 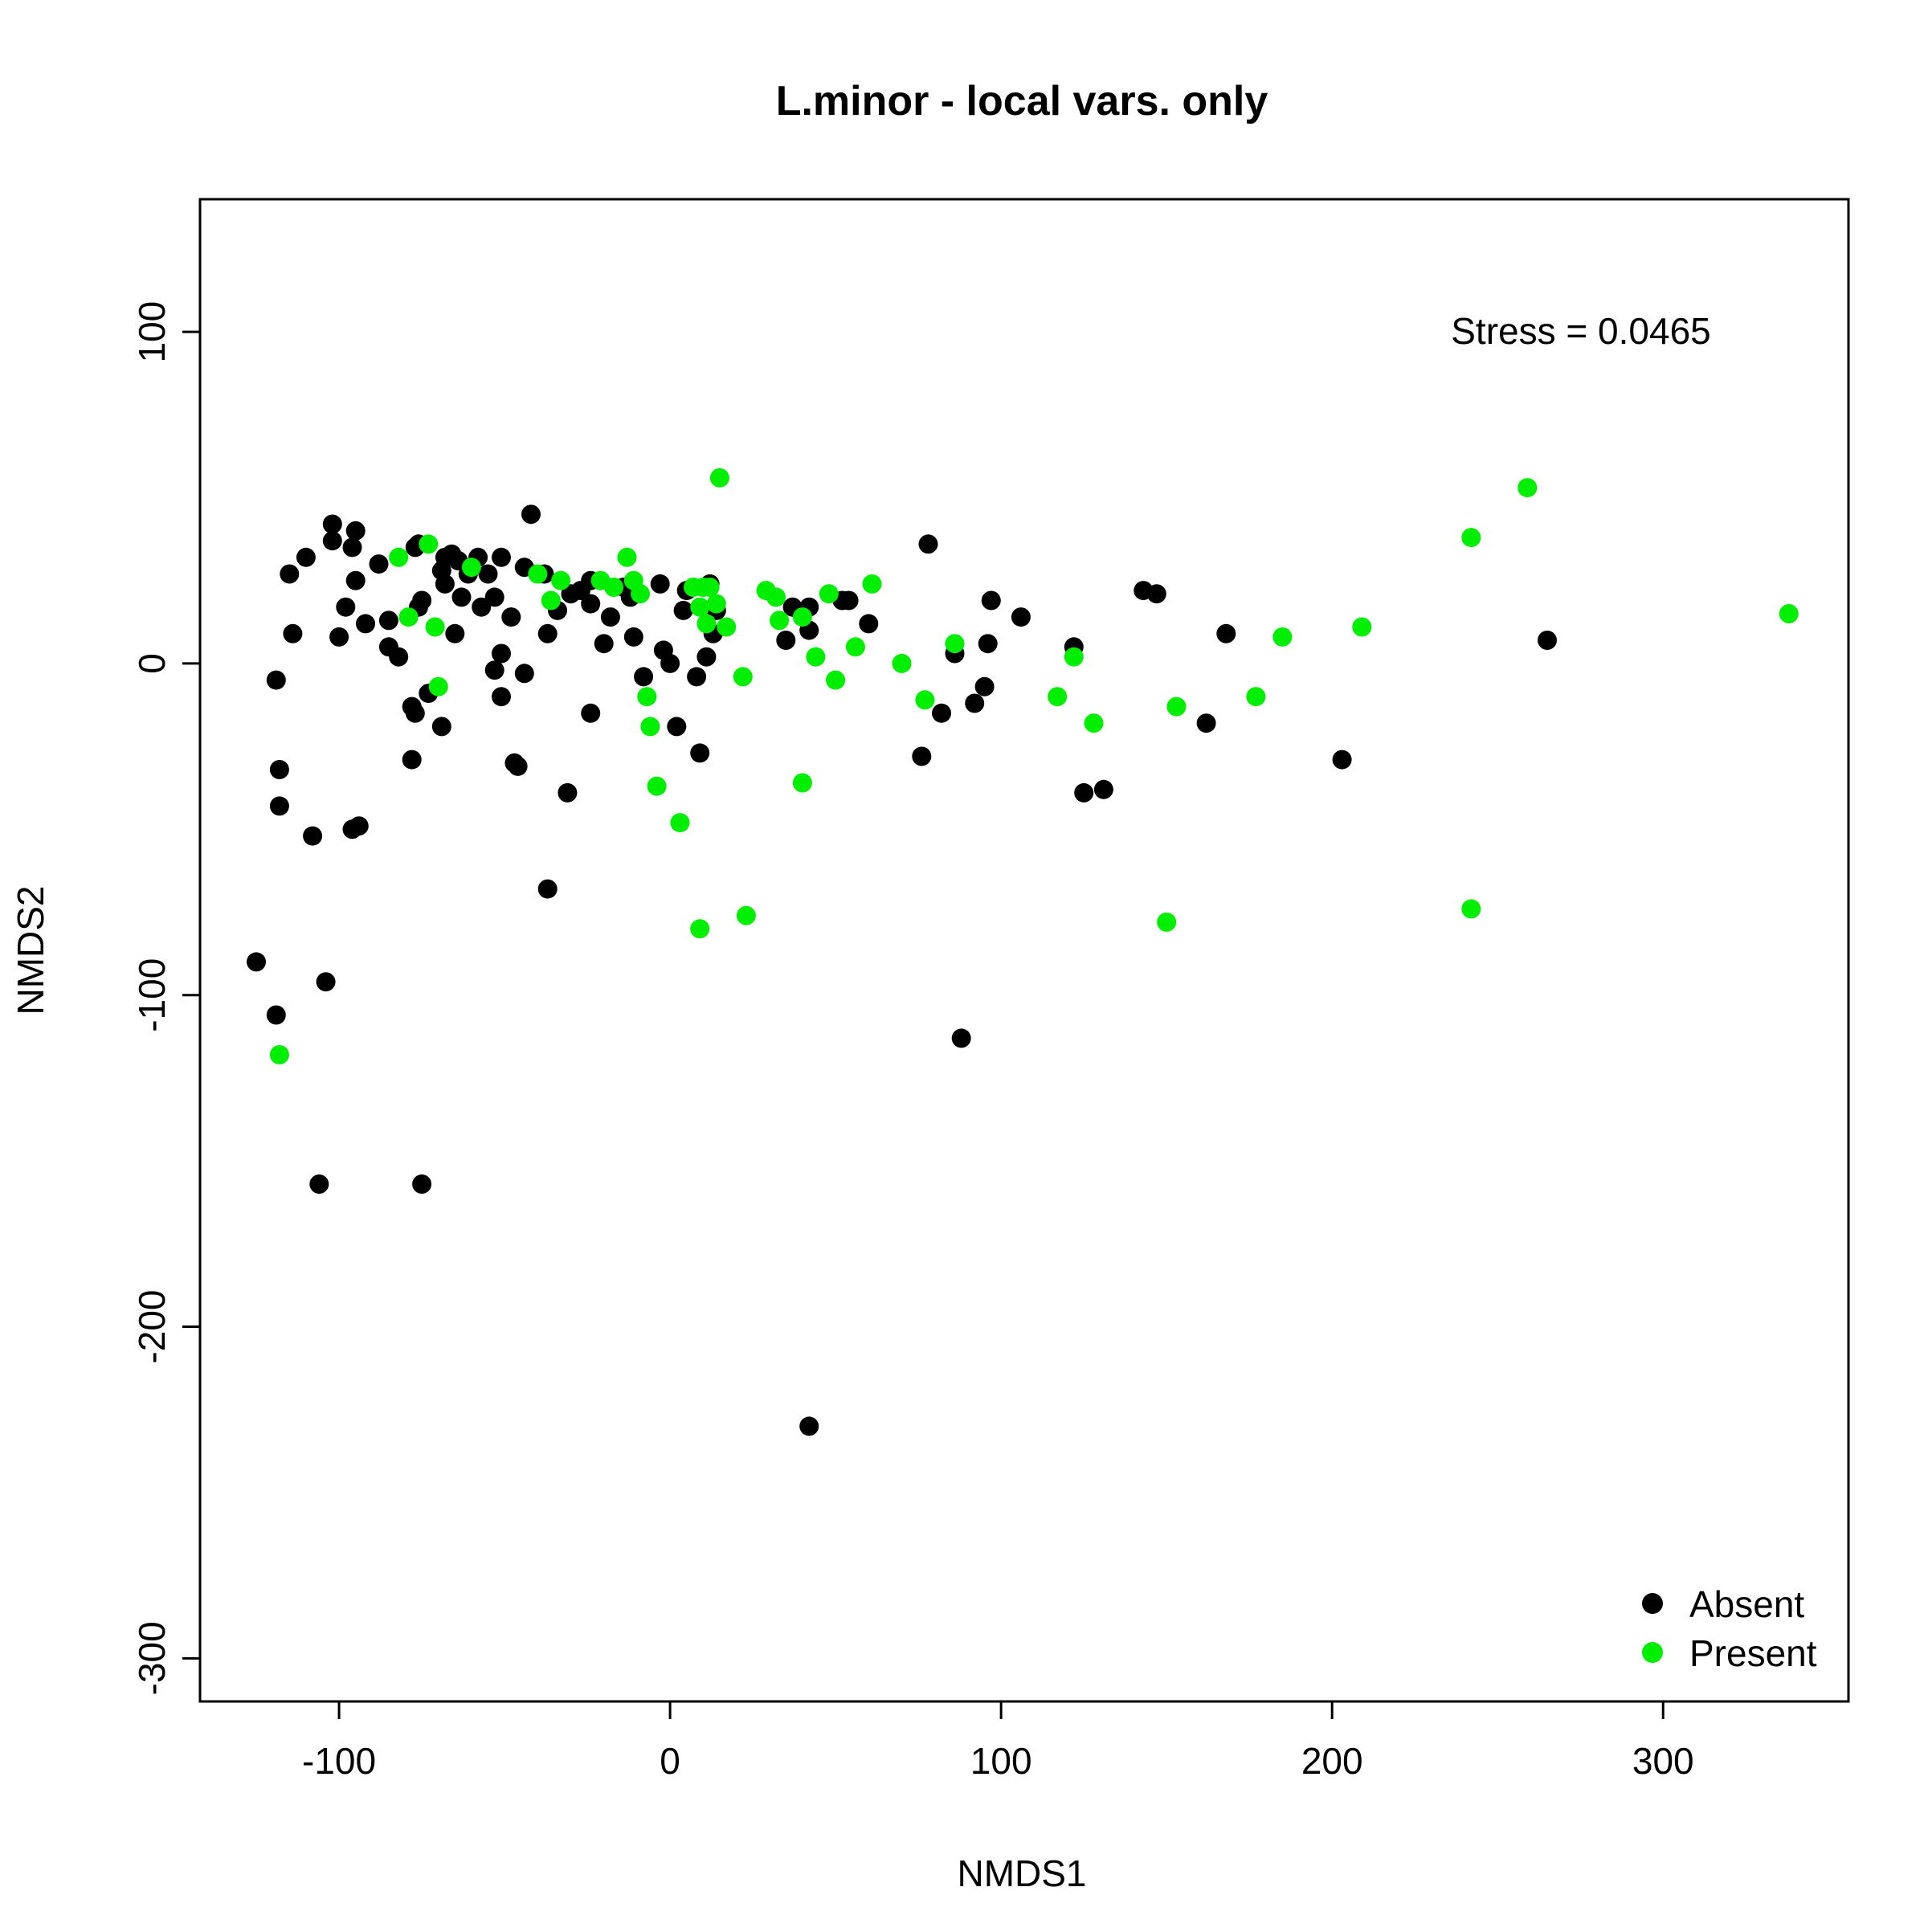 I want to click on y-axis: -300 -200 -100 0 100, so click(x=166, y=998).